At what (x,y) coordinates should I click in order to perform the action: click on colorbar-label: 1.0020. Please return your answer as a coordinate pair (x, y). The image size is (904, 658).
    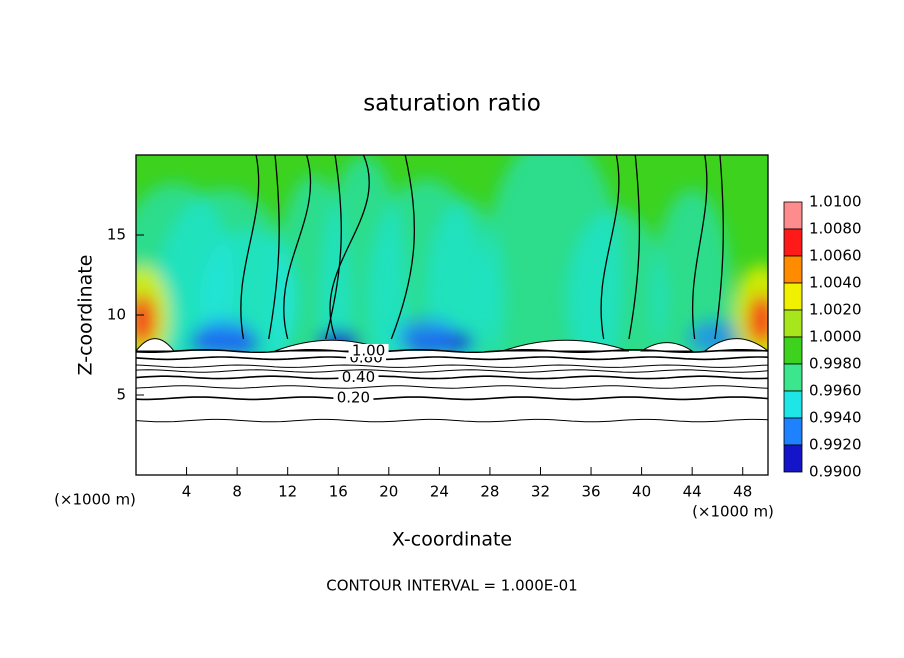
    Looking at the image, I should click on (835, 310).